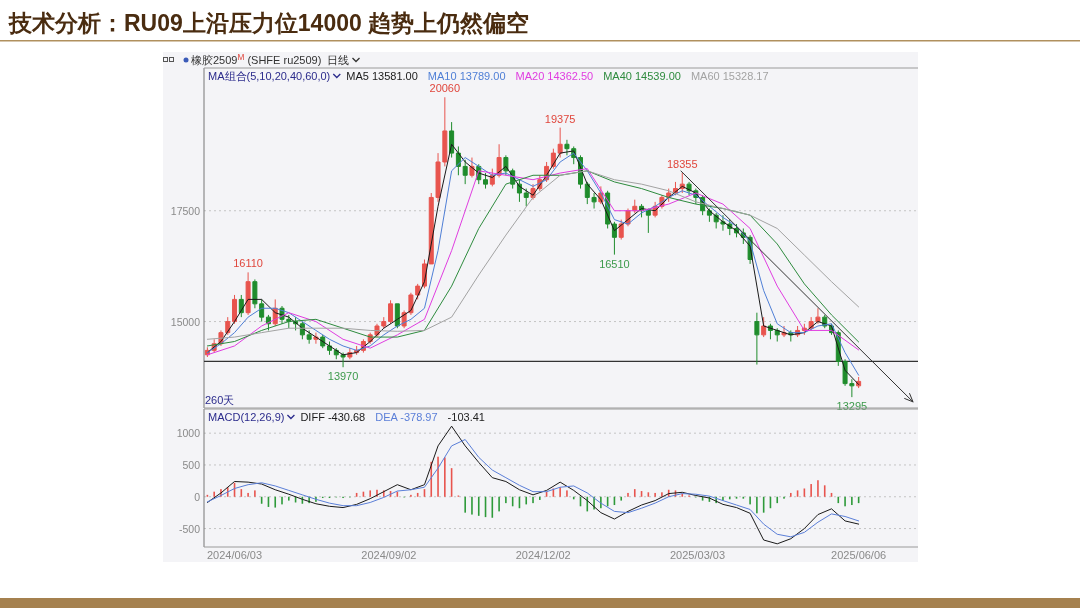 This screenshot has width=1080, height=608. What do you see at coordinates (189, 528) in the screenshot?
I see `y-tick-label: -500` at bounding box center [189, 528].